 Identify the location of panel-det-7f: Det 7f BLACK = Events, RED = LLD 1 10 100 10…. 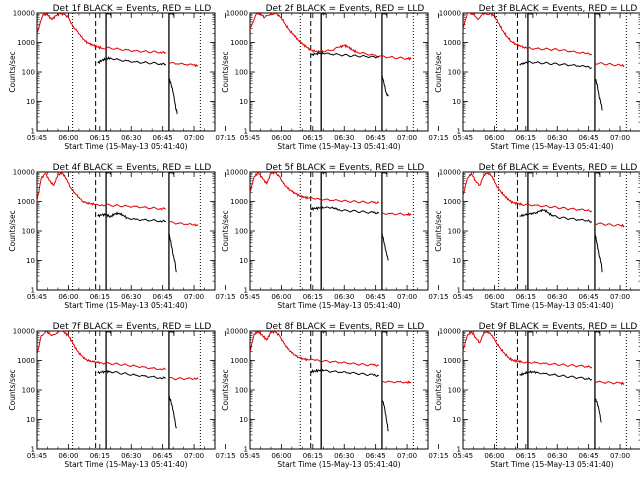
(122, 395).